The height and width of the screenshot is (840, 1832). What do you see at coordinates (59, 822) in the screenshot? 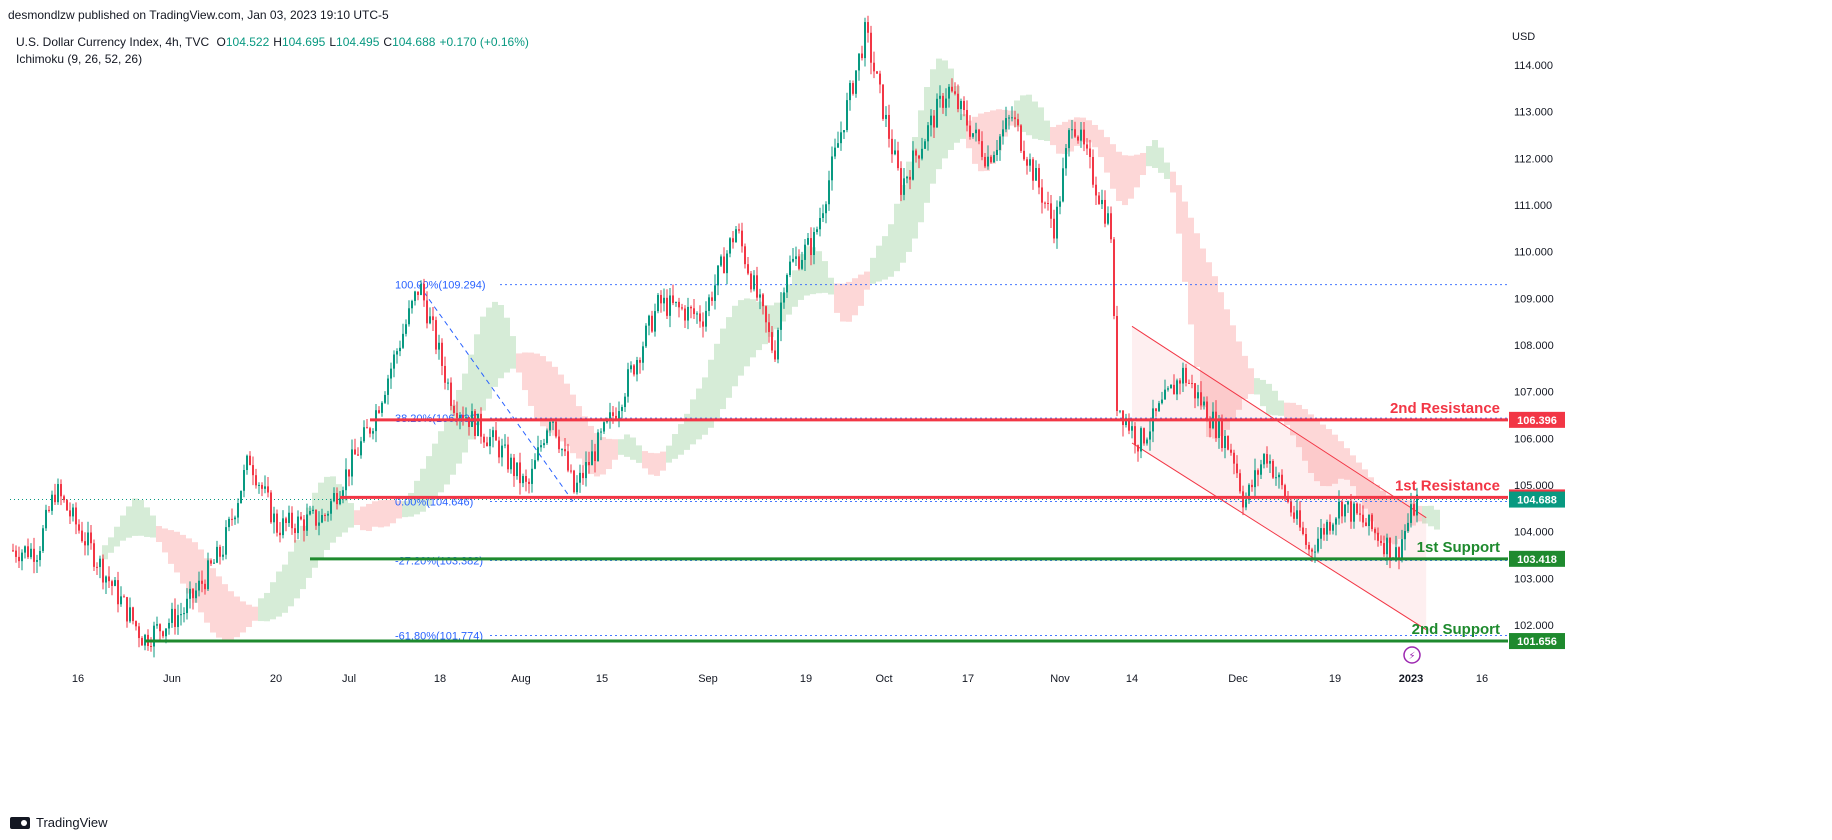
I see `tradingview-brand: TradingView` at bounding box center [59, 822].